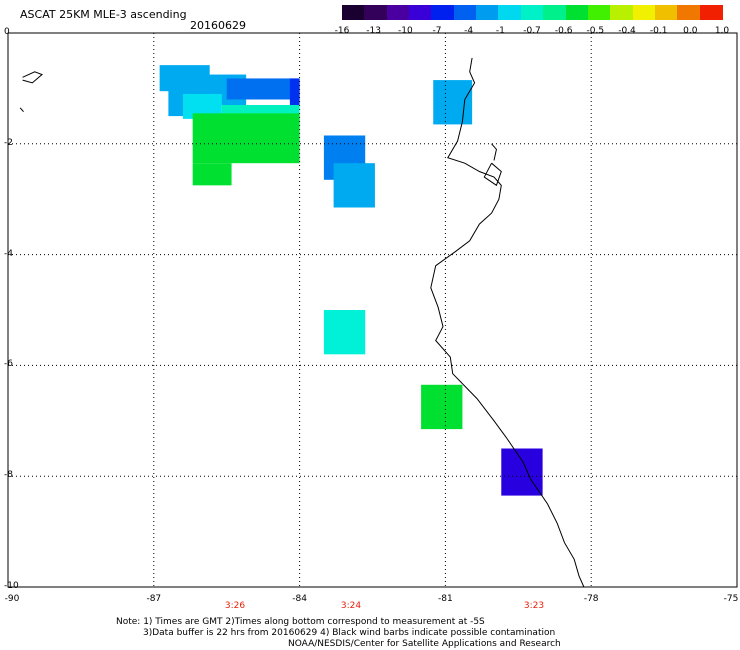 Image resolution: width=740 pixels, height=650 pixels. Describe the element at coordinates (532, 31) in the screenshot. I see `colorbar-label: -0.7` at that location.